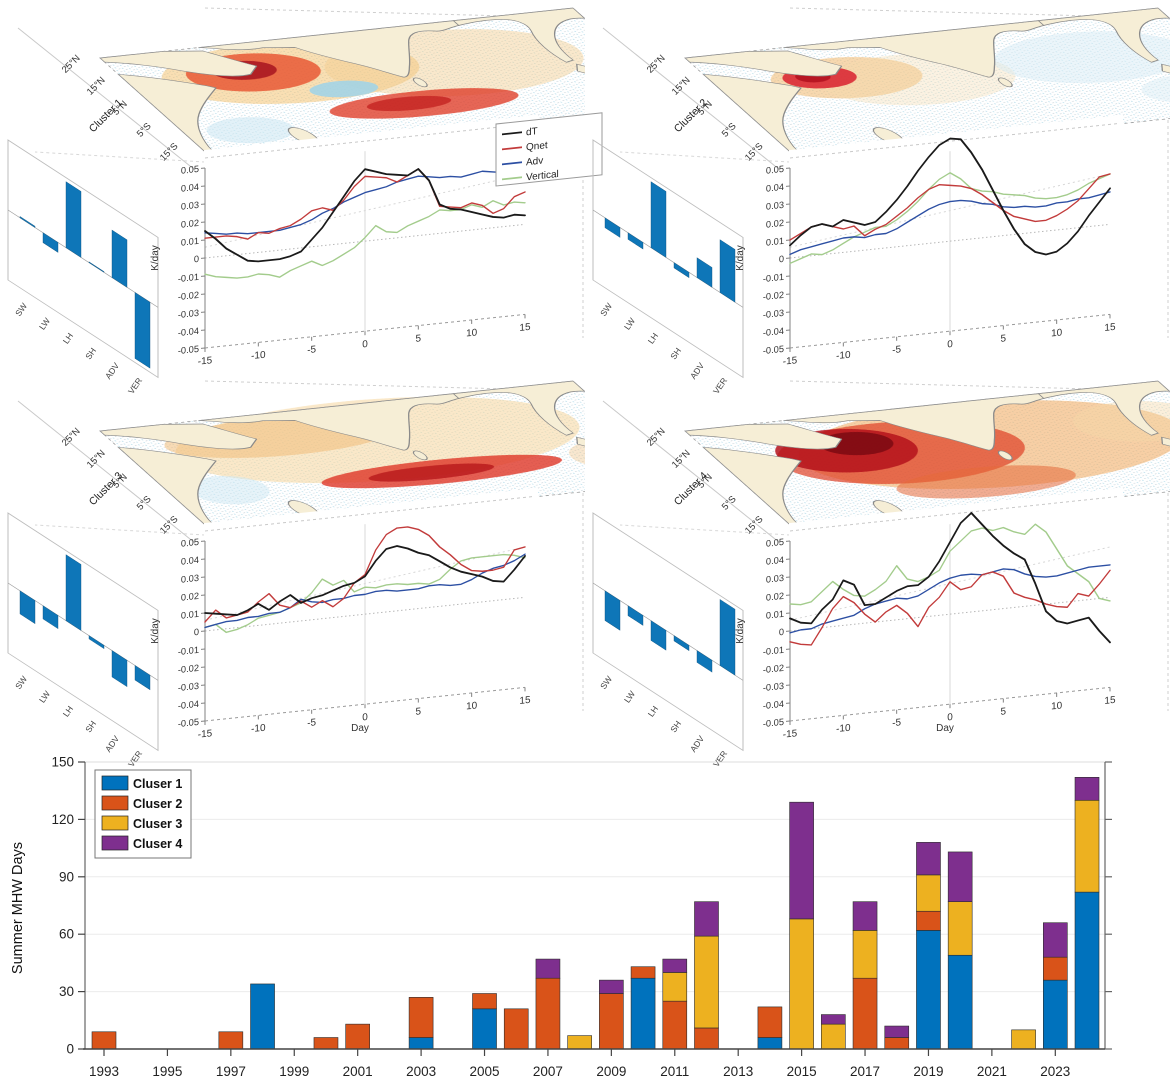 The height and width of the screenshot is (1085, 1170). I want to click on legend-line-adv, so click(512, 163).